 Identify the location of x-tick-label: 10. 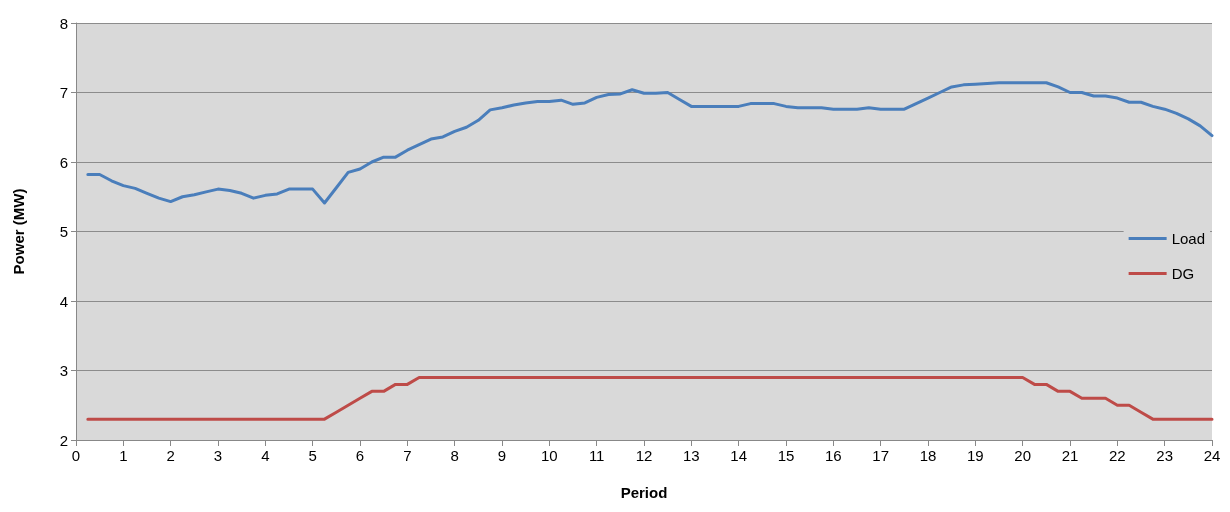
(549, 455).